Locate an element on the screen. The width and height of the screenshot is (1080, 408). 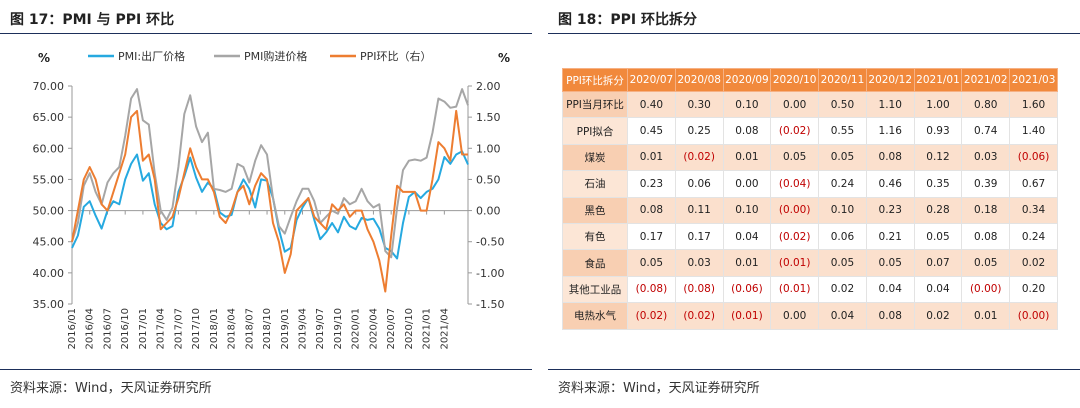
legend-label: PMI购进价格 is located at coordinates (275, 56).